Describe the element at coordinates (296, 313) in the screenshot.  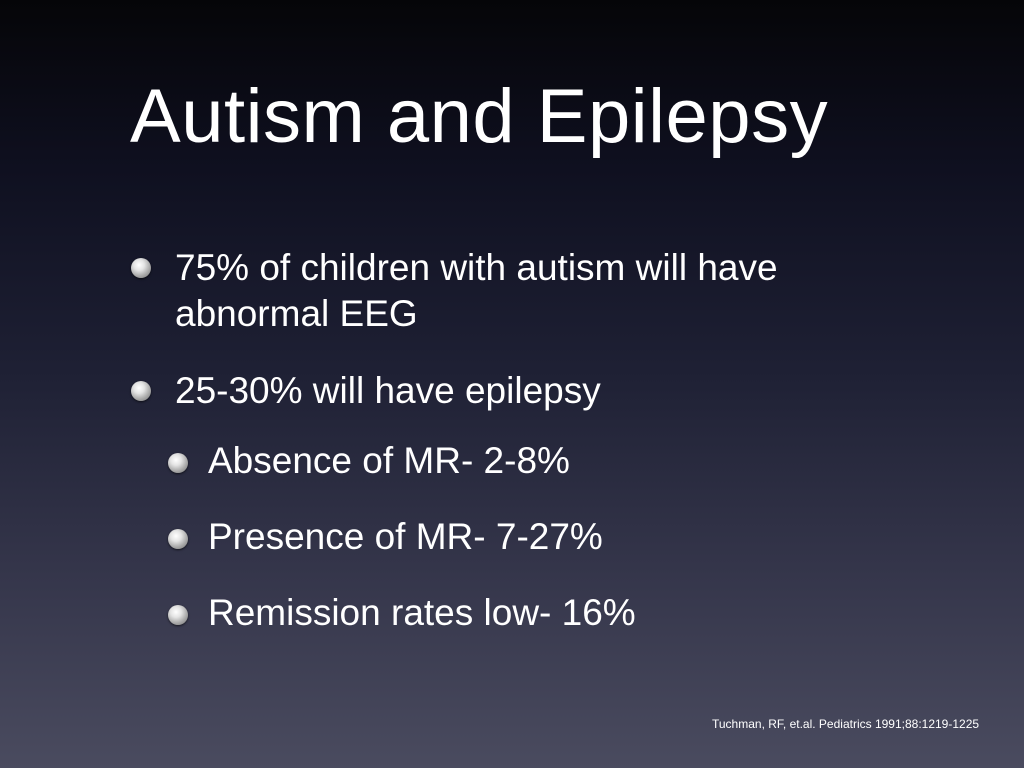
I see `bullet-line: abnormal EEG` at that location.